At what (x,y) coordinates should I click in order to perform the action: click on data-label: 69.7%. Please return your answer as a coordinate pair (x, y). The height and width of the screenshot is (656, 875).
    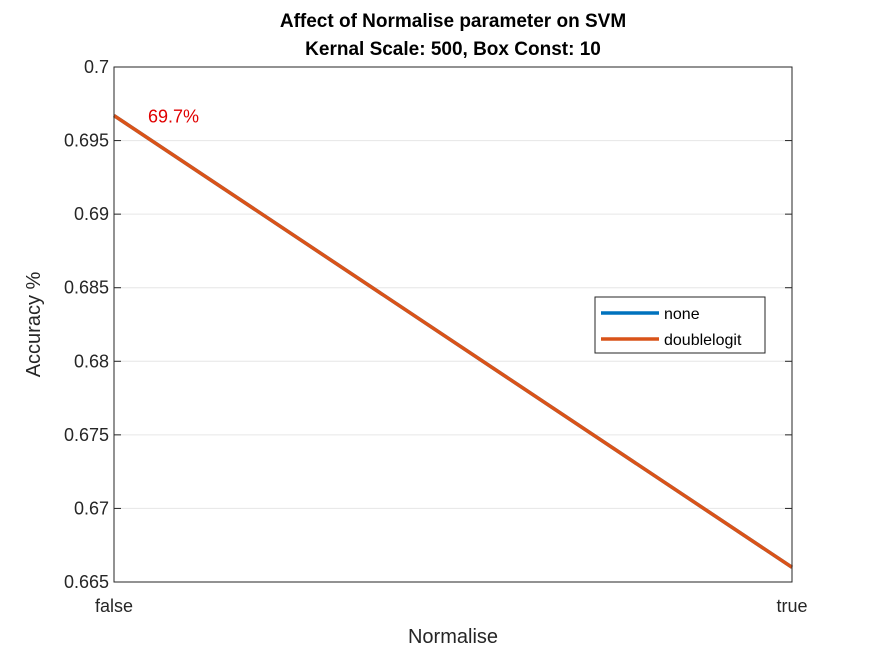
    Looking at the image, I should click on (173, 117).